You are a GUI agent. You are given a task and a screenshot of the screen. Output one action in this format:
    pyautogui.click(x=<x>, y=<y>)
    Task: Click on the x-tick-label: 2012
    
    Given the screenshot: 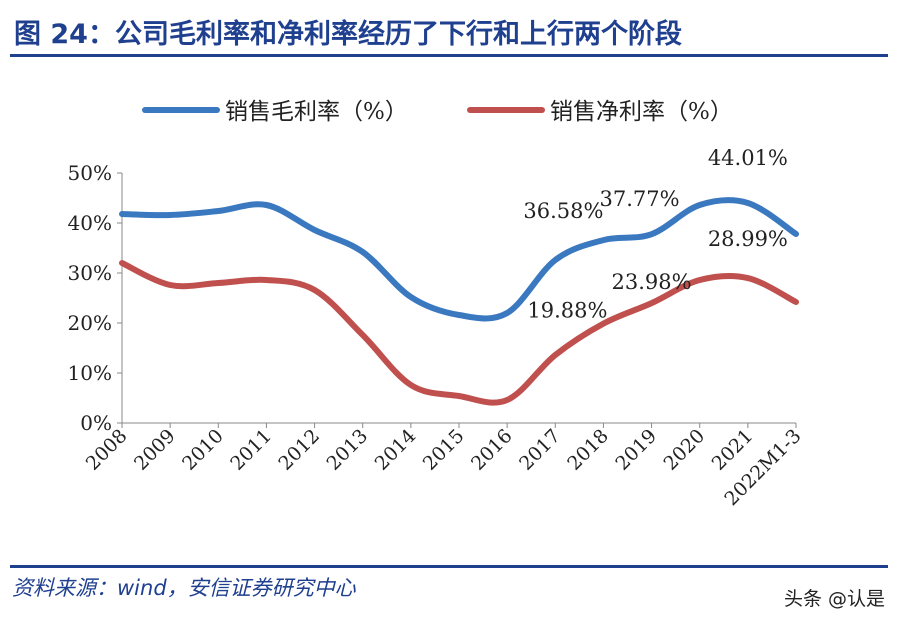 What is the action you would take?
    pyautogui.click(x=299, y=450)
    